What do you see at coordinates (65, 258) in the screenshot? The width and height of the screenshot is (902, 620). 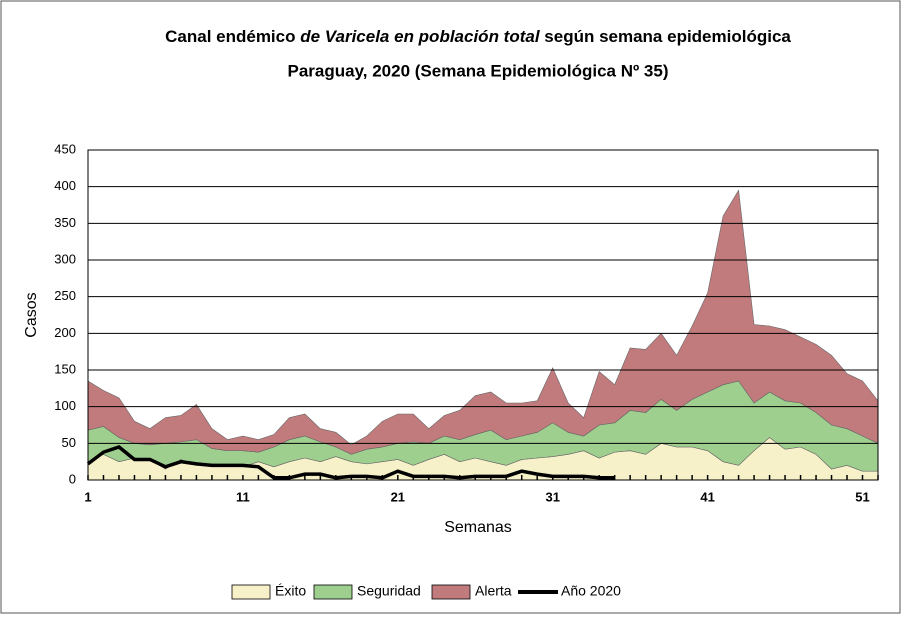 I see `y-tick-label: 300` at bounding box center [65, 258].